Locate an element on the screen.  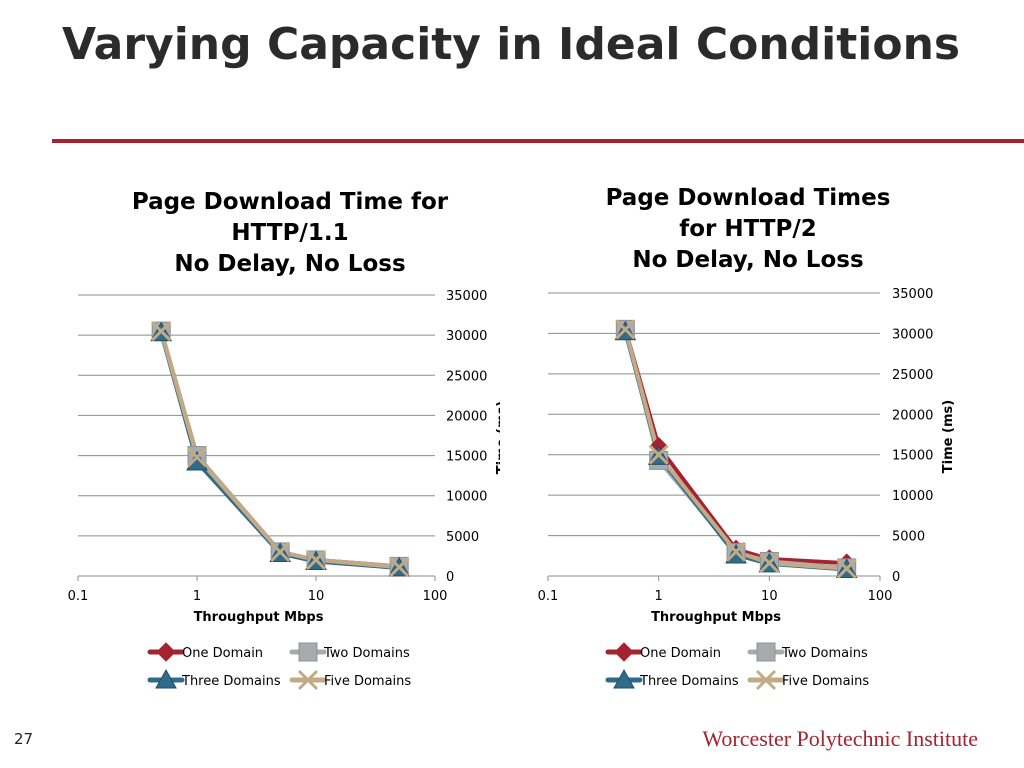
slide-number: 27 is located at coordinates (24, 739).